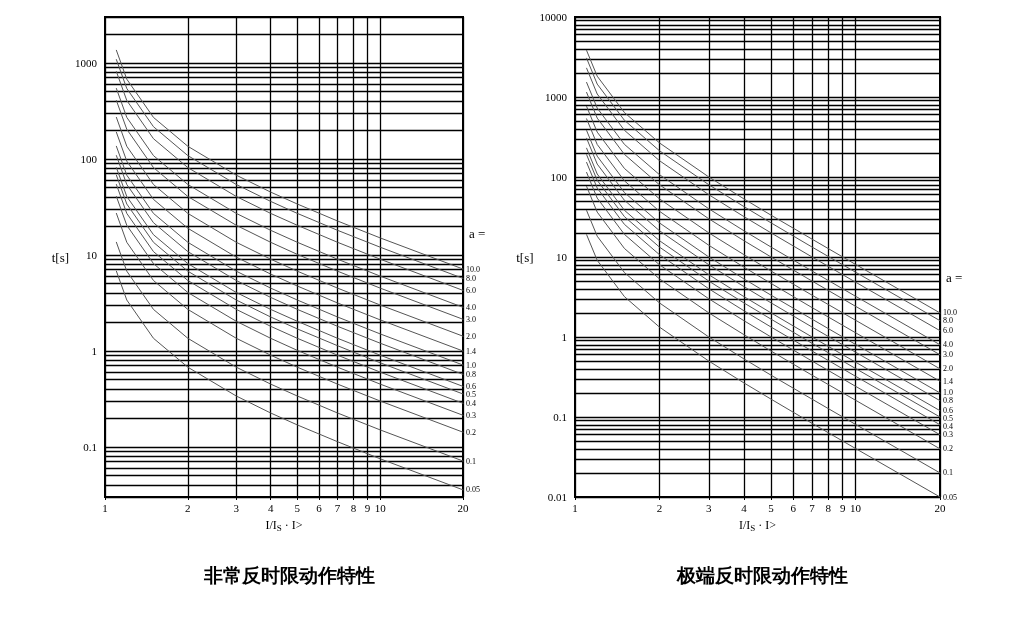  I want to click on y-tick-label: 10000, so click(553, 17).